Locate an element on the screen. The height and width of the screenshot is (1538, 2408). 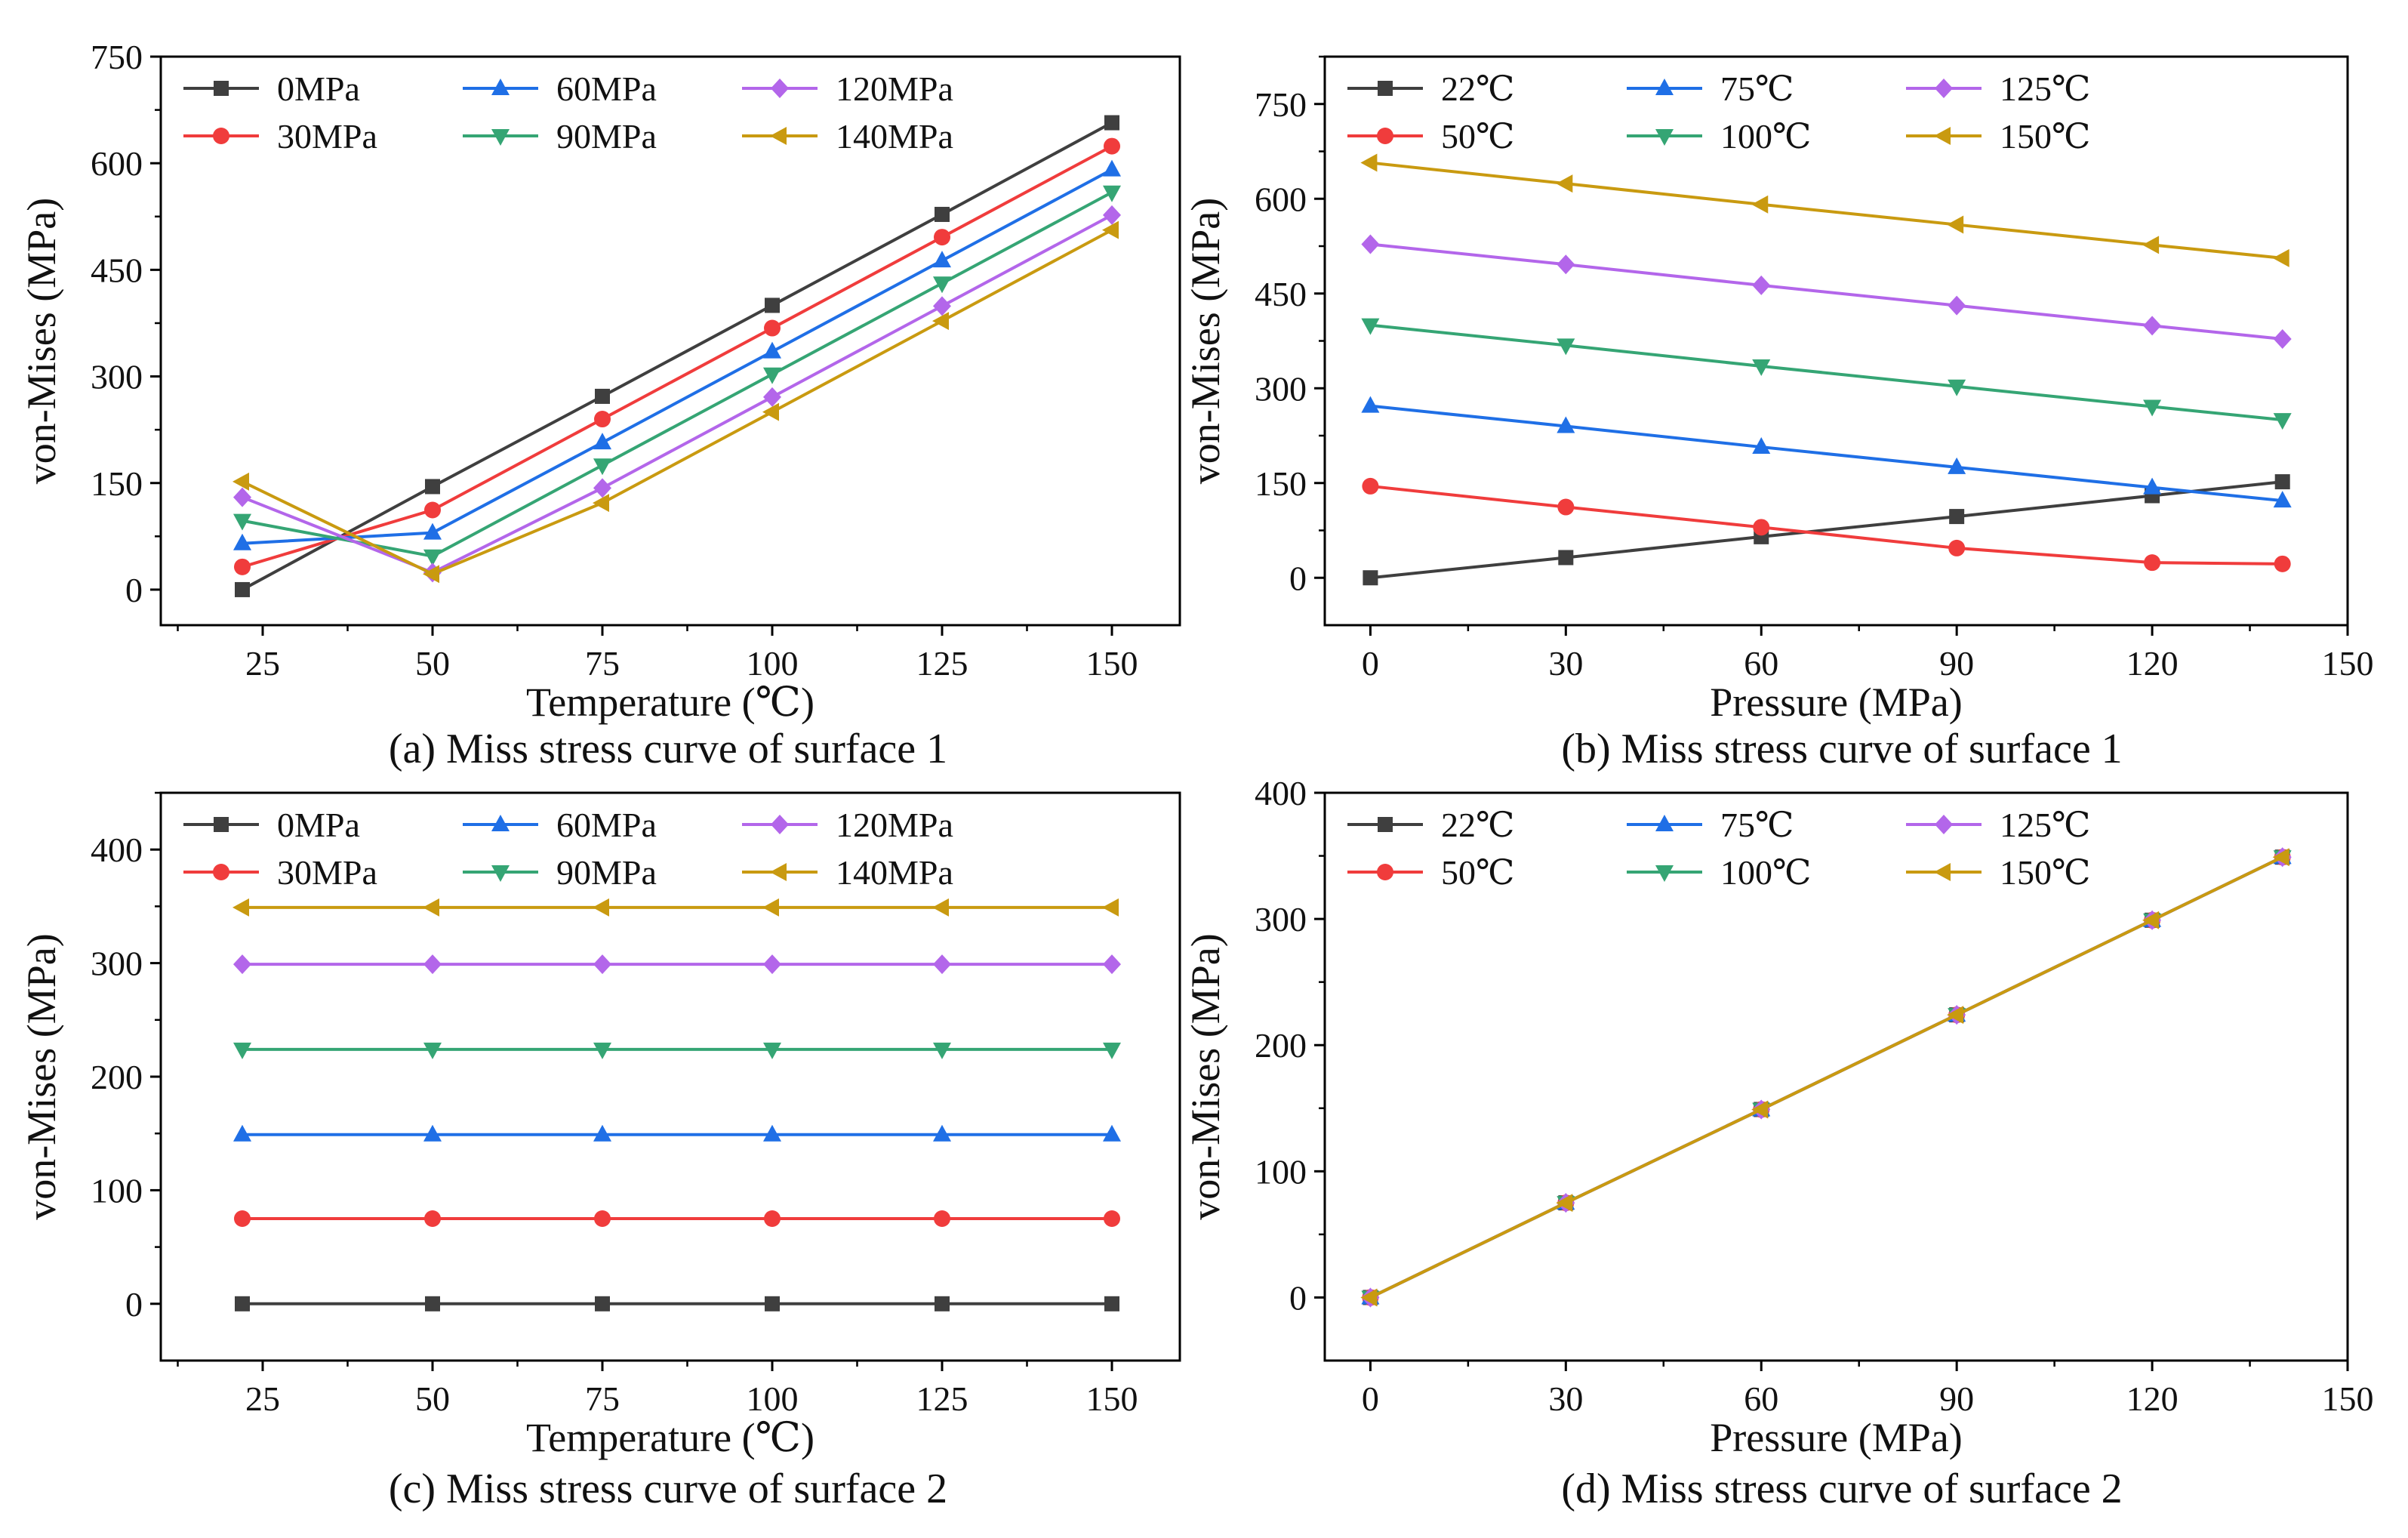
panel-c-legend-label: 140MPa is located at coordinates (894, 872).